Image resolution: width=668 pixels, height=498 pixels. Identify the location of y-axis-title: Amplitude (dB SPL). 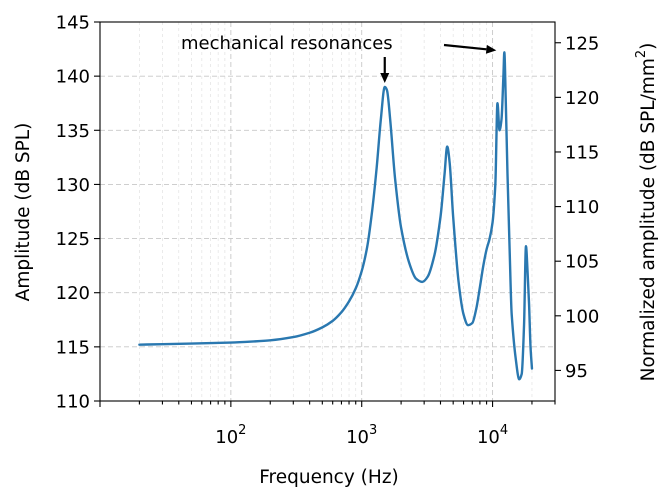
(23, 212).